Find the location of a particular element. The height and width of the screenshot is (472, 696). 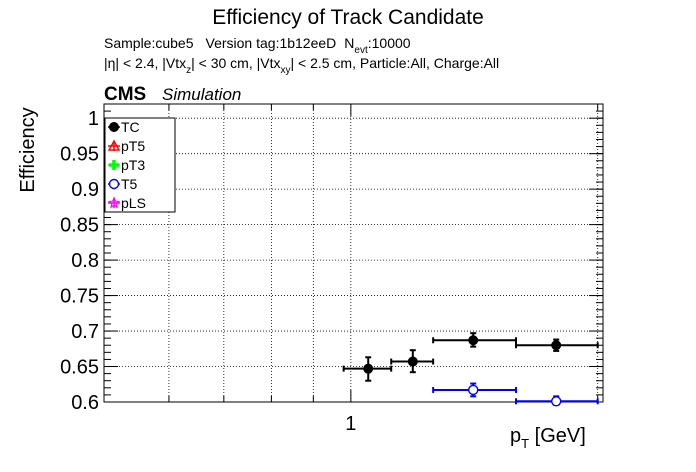

subtitle-cut-1: |η| < 2.4, |Vtx is located at coordinates (145, 63).